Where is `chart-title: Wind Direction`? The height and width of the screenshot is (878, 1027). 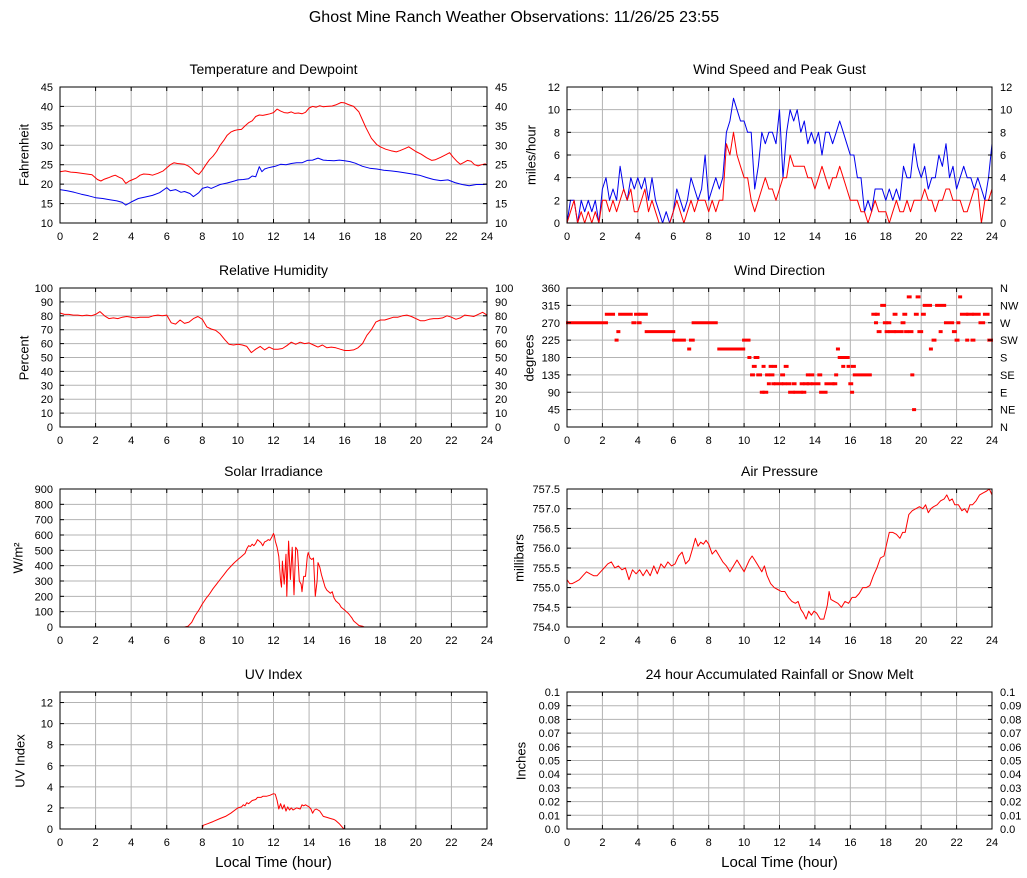 chart-title: Wind Direction is located at coordinates (779, 270).